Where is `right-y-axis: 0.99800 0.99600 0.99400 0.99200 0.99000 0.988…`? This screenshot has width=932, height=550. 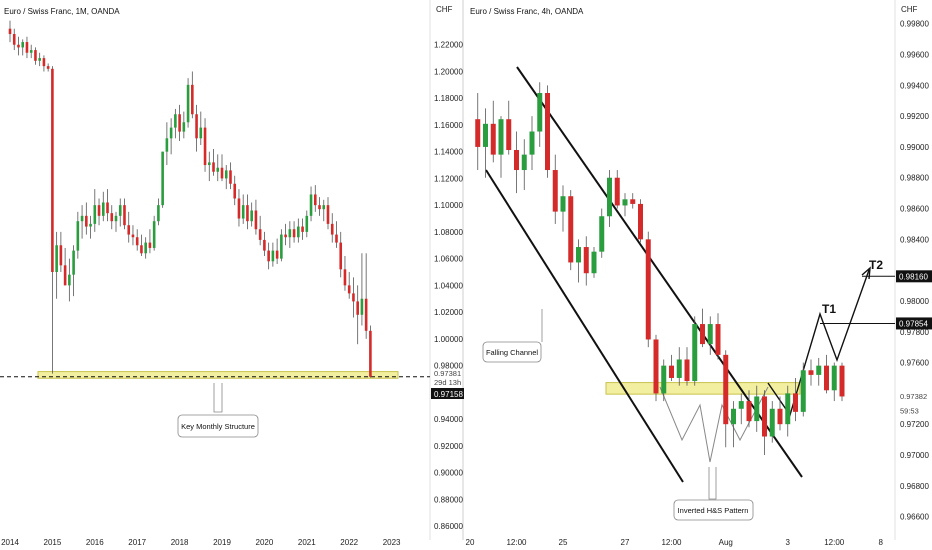 right-y-axis: 0.99800 0.99600 0.99400 0.99200 0.99000 0.988… is located at coordinates (914, 271).